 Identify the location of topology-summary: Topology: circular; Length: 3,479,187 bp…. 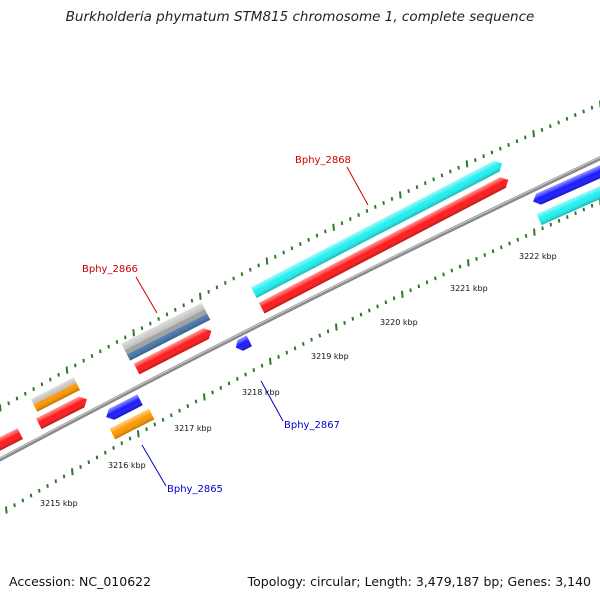
(419, 581).